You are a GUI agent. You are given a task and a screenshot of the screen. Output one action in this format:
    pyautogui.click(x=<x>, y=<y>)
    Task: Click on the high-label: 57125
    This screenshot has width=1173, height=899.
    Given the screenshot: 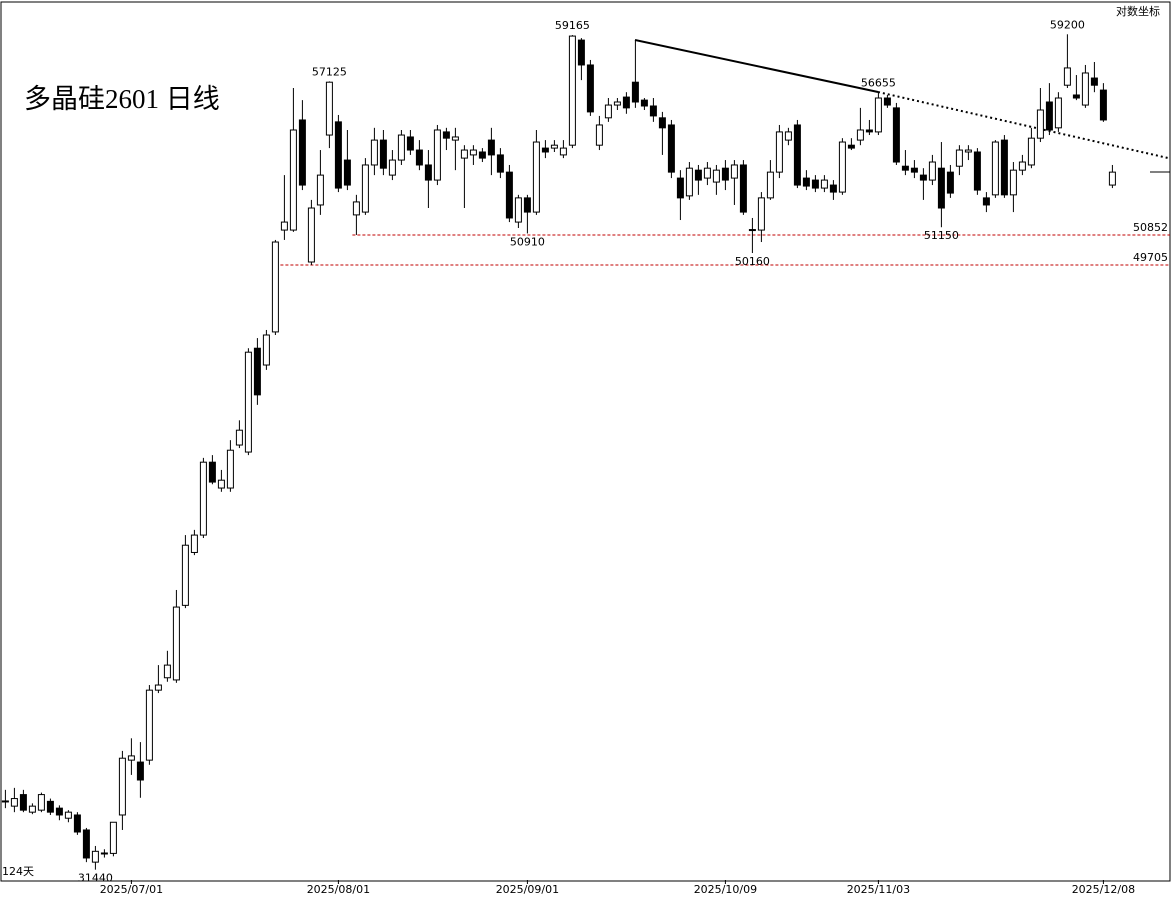 What is the action you would take?
    pyautogui.click(x=329, y=71)
    